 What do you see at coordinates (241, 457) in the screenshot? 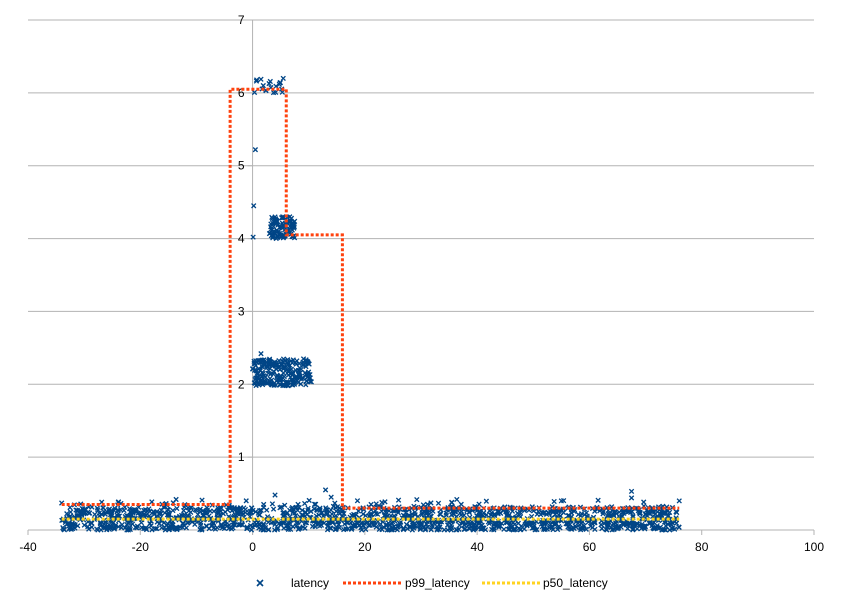
I see `y-tick-label: 1` at bounding box center [241, 457].